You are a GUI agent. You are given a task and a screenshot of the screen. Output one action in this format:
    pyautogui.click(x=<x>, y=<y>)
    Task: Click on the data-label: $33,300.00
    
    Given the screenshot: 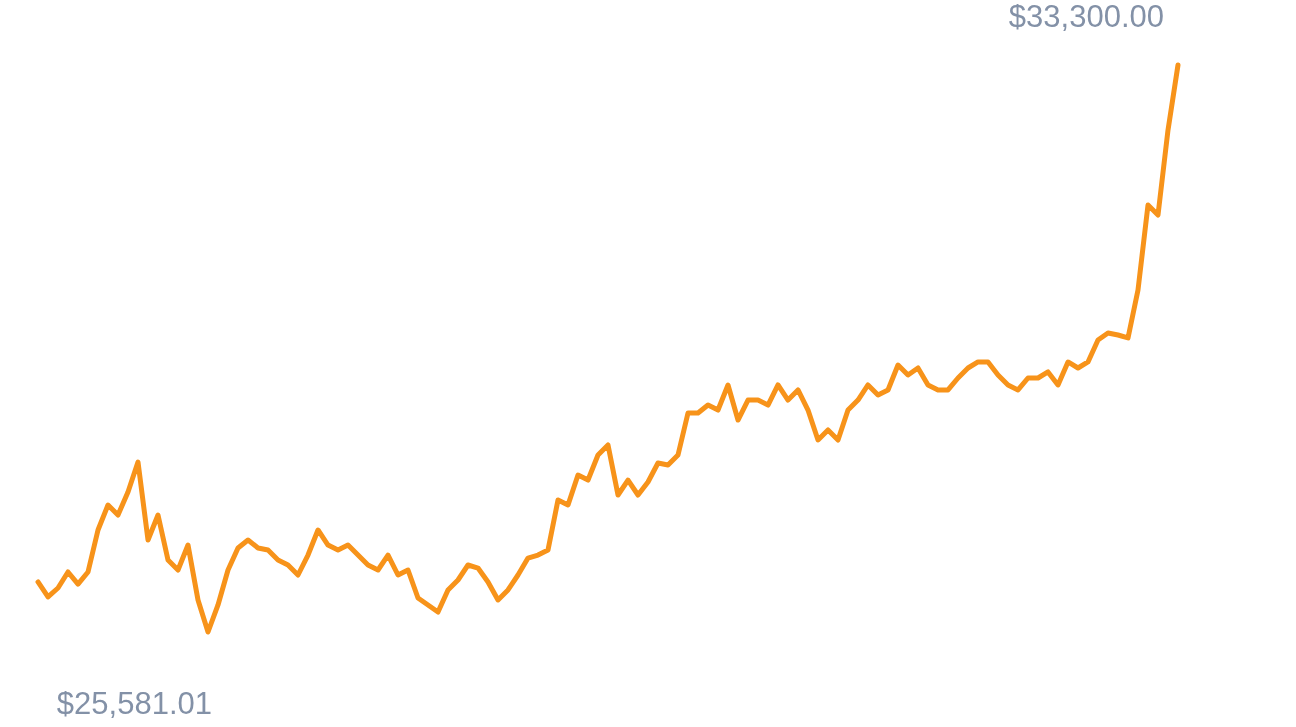 What is the action you would take?
    pyautogui.click(x=1086, y=17)
    